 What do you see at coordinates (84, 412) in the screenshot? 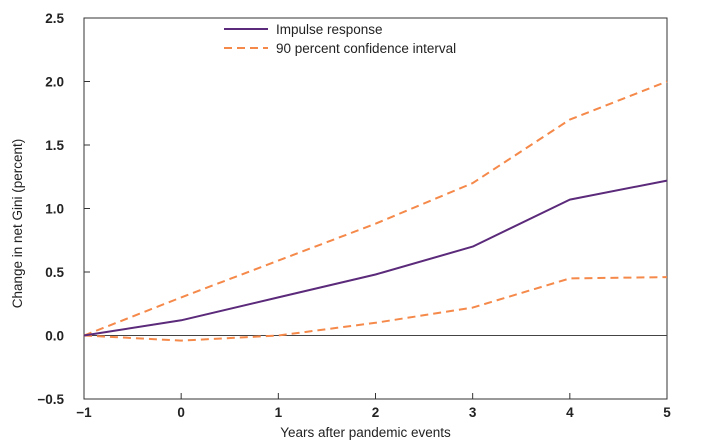
I see `x-tick-label: −1` at bounding box center [84, 412].